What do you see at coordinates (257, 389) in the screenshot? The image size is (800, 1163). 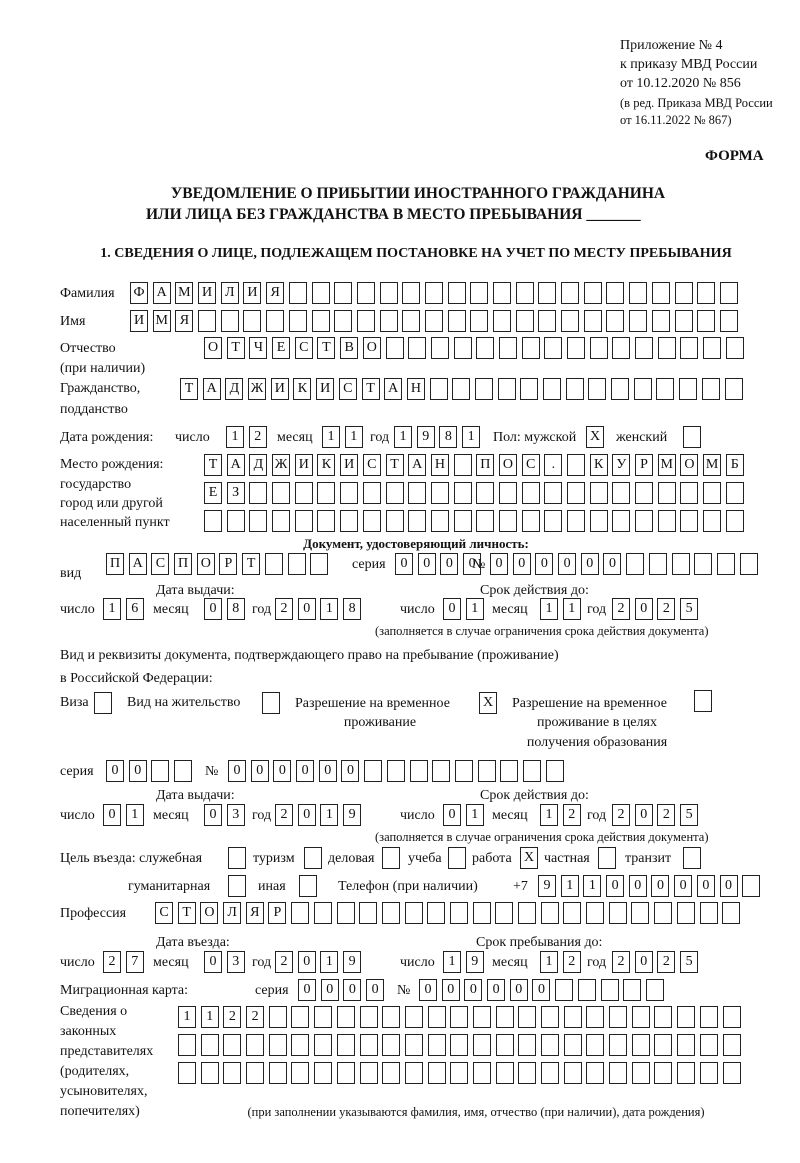 I see `letter-cell: Ж` at bounding box center [257, 389].